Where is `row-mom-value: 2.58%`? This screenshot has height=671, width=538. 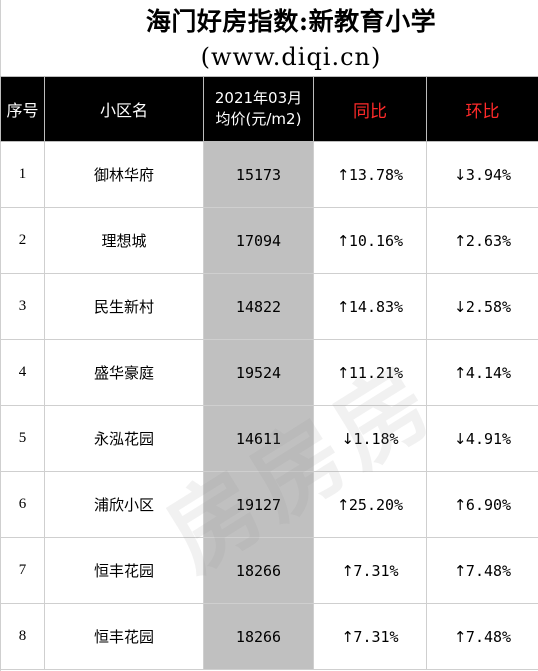
row-mom-value: 2.58% is located at coordinates (488, 306).